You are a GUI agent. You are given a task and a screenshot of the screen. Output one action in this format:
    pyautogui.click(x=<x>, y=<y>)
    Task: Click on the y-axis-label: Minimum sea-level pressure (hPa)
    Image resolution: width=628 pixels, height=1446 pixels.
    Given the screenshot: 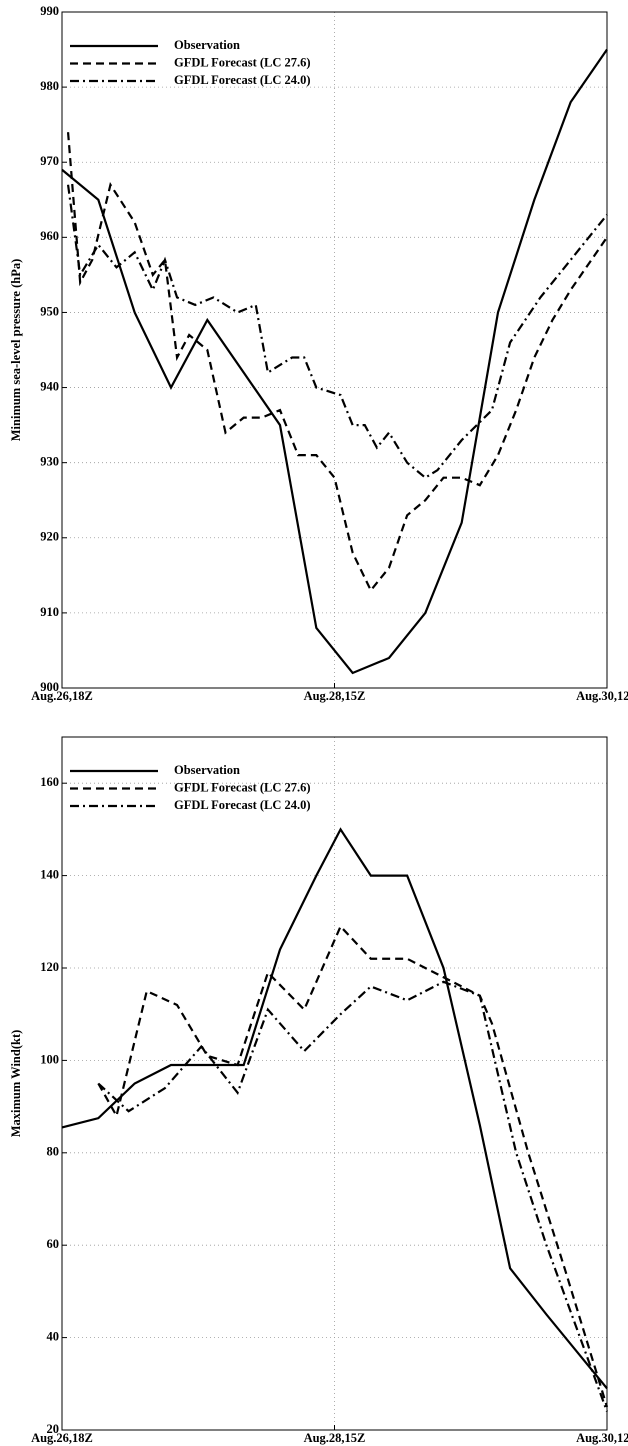 What is the action you would take?
    pyautogui.click(x=16, y=350)
    